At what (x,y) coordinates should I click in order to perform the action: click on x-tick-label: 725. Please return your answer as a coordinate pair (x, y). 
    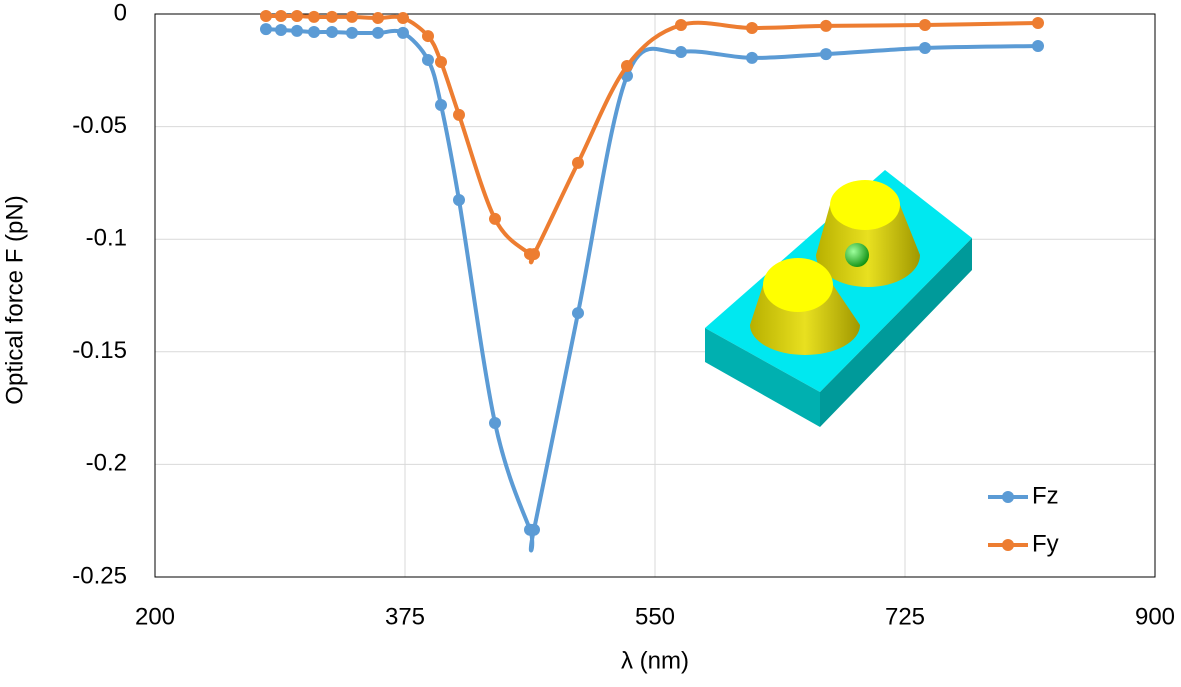
    Looking at the image, I should click on (905, 616).